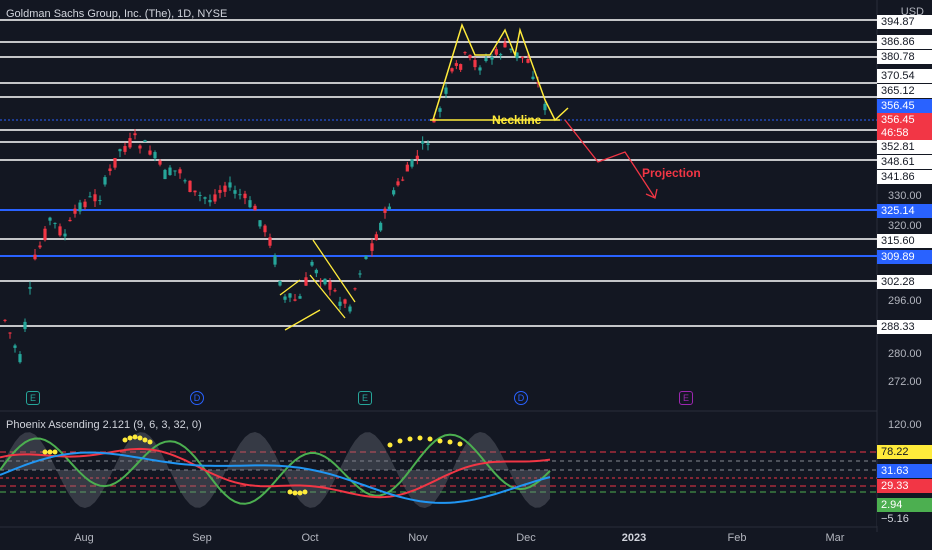 This screenshot has width=932, height=550. Describe the element at coordinates (904, 22) in the screenshot. I see `price-level-label: 394.87` at that location.